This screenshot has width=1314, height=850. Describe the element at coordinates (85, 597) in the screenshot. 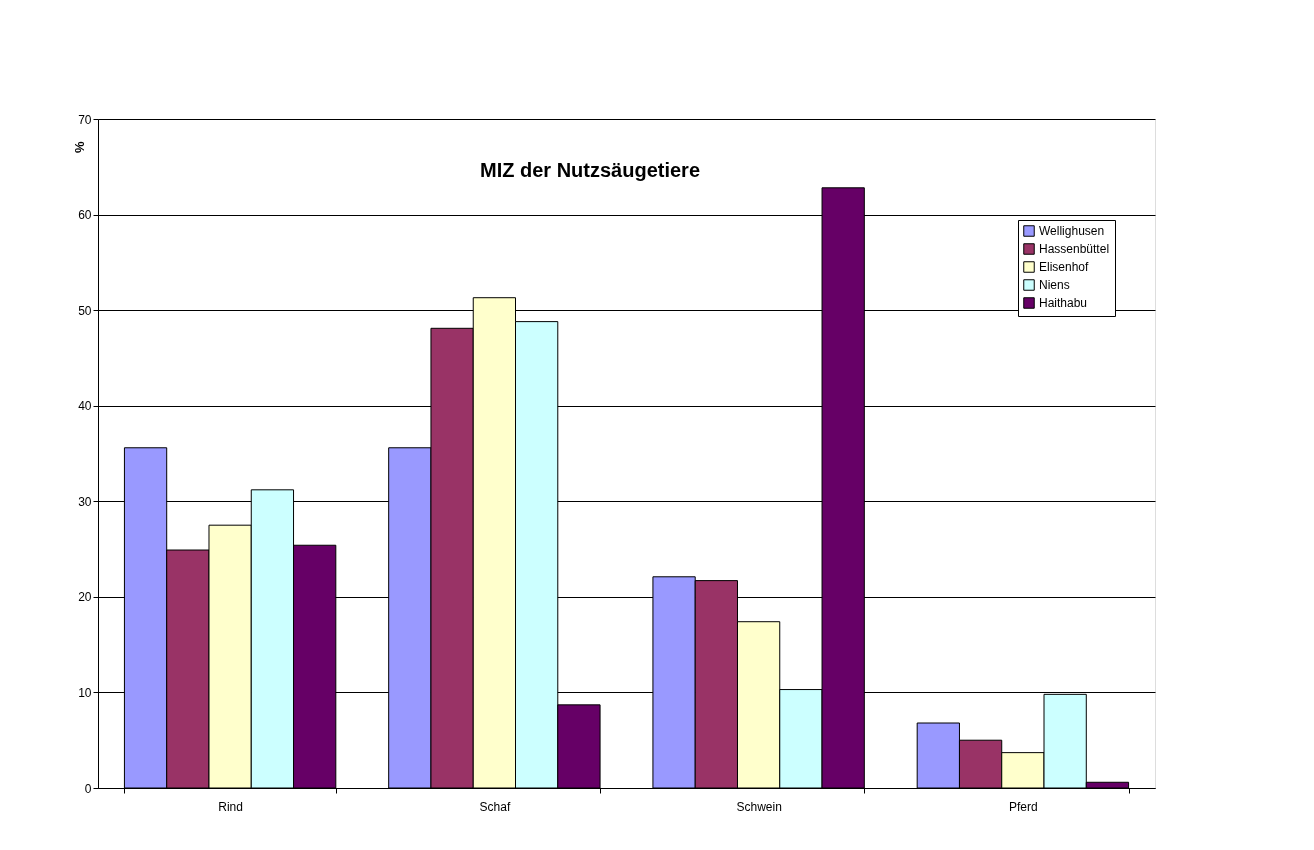

I see `y-tick-label: 20` at that location.